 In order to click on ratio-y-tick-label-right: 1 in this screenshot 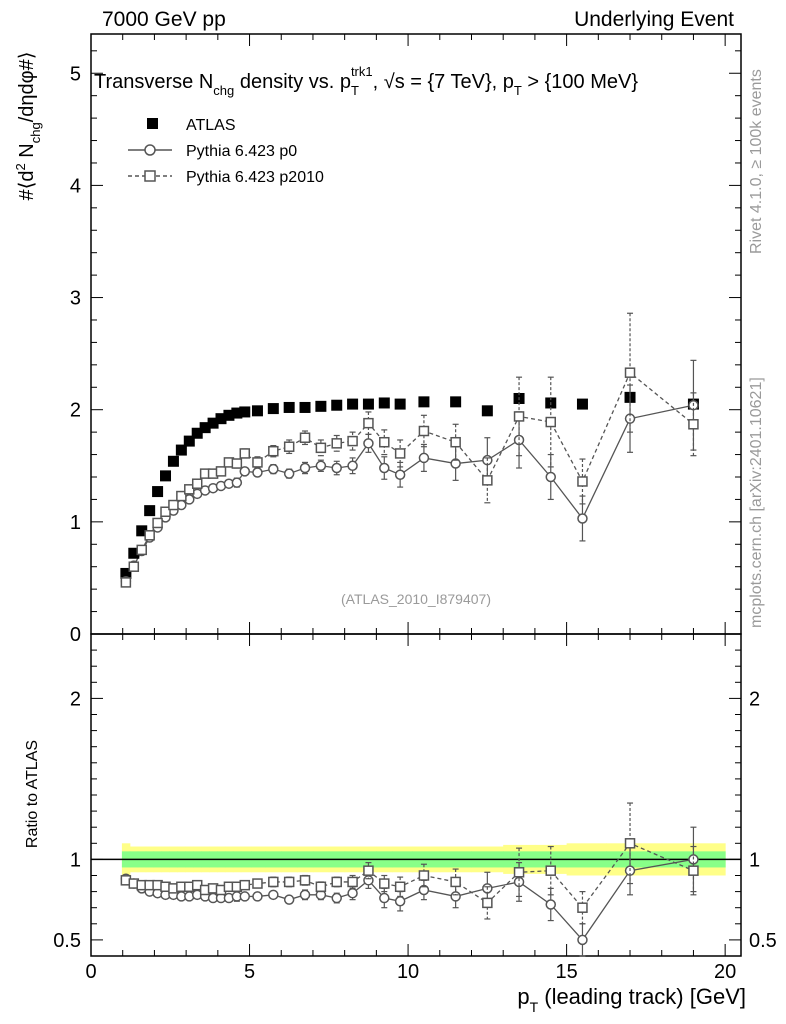, I will do `click(754, 860)`.